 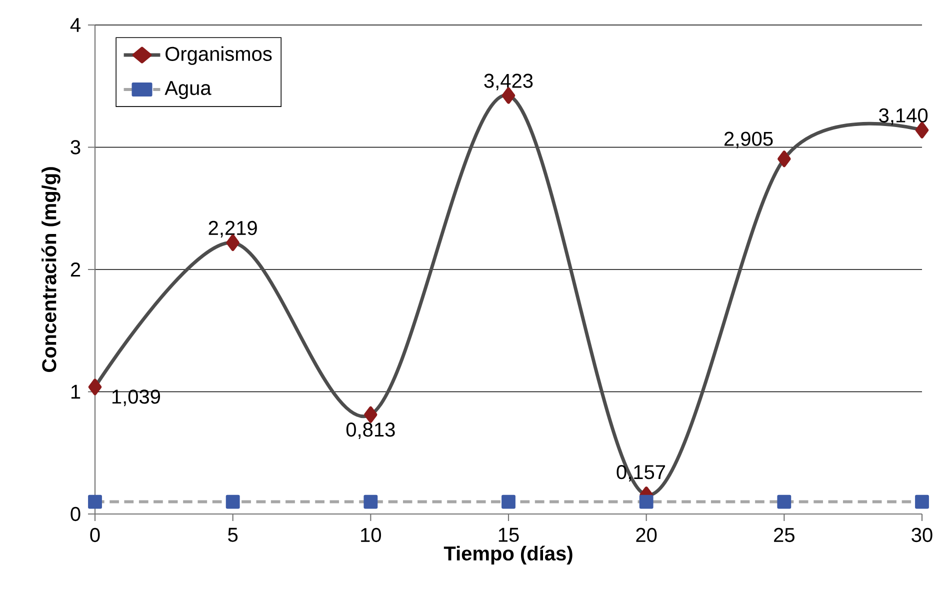 What do you see at coordinates (508, 82) in the screenshot?
I see `data-label: 3,423` at bounding box center [508, 82].